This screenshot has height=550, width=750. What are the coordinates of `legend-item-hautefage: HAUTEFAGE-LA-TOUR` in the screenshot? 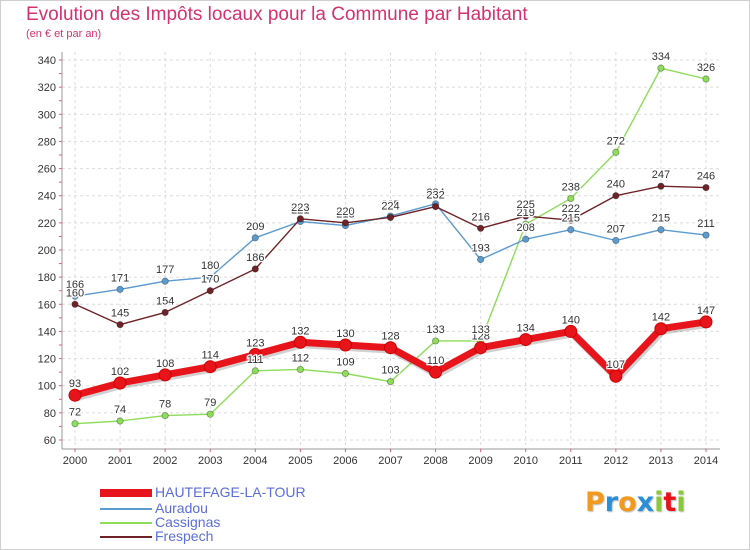 It's located at (230, 492).